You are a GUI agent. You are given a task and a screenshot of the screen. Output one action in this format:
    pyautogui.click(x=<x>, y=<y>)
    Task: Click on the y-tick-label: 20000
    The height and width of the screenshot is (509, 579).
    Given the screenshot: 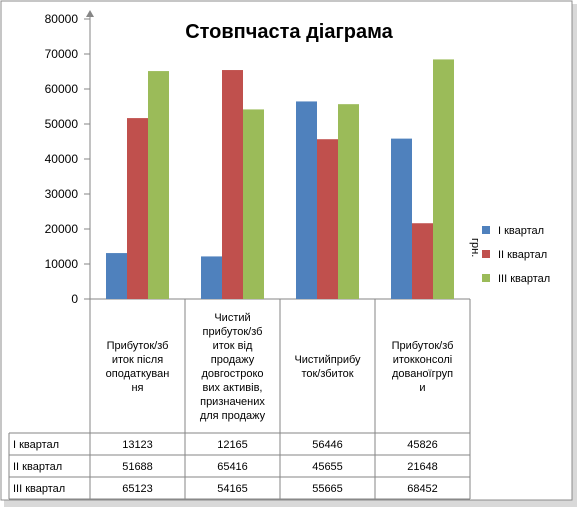 What is the action you would take?
    pyautogui.click(x=62, y=229)
    